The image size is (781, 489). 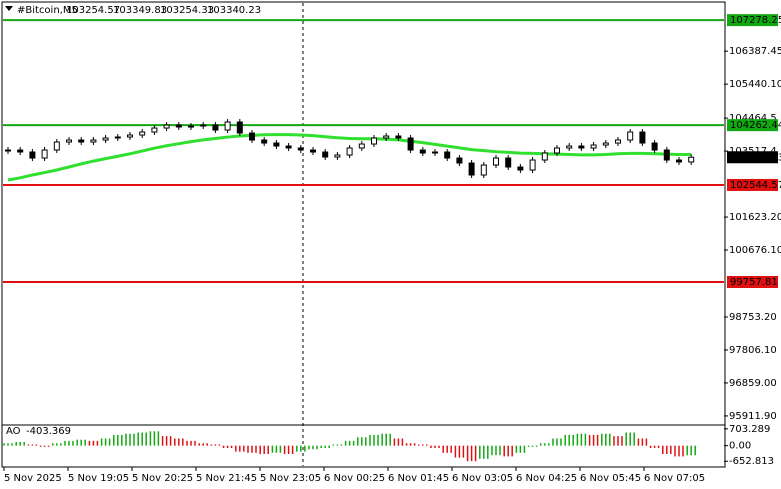 What do you see at coordinates (546, 478) in the screenshot?
I see `x-tick-label: 6 Nov 04:25` at bounding box center [546, 478].